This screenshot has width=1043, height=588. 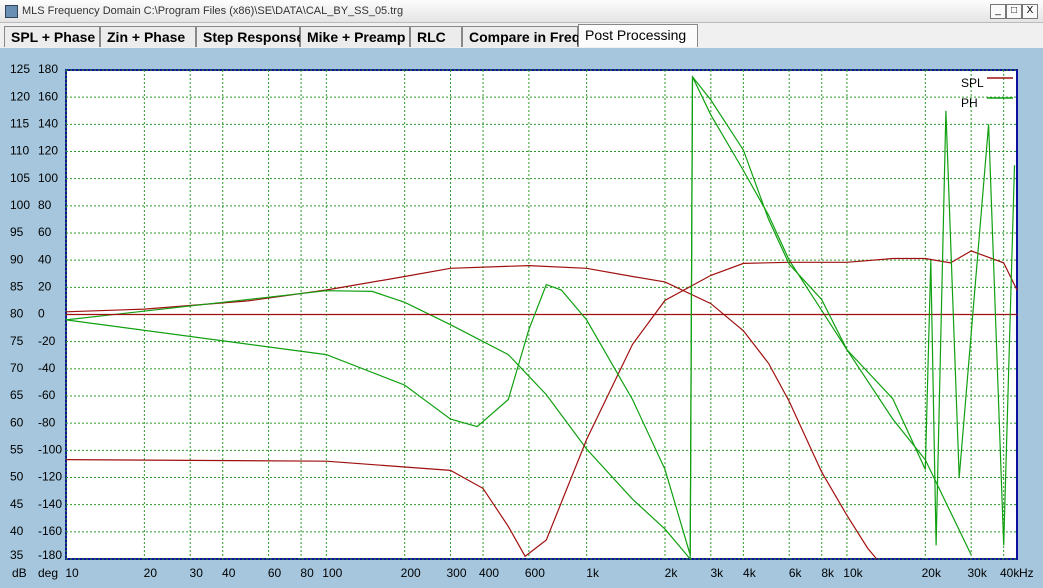 What do you see at coordinates (17, 477) in the screenshot?
I see `y-tick-label: 50` at bounding box center [17, 477].